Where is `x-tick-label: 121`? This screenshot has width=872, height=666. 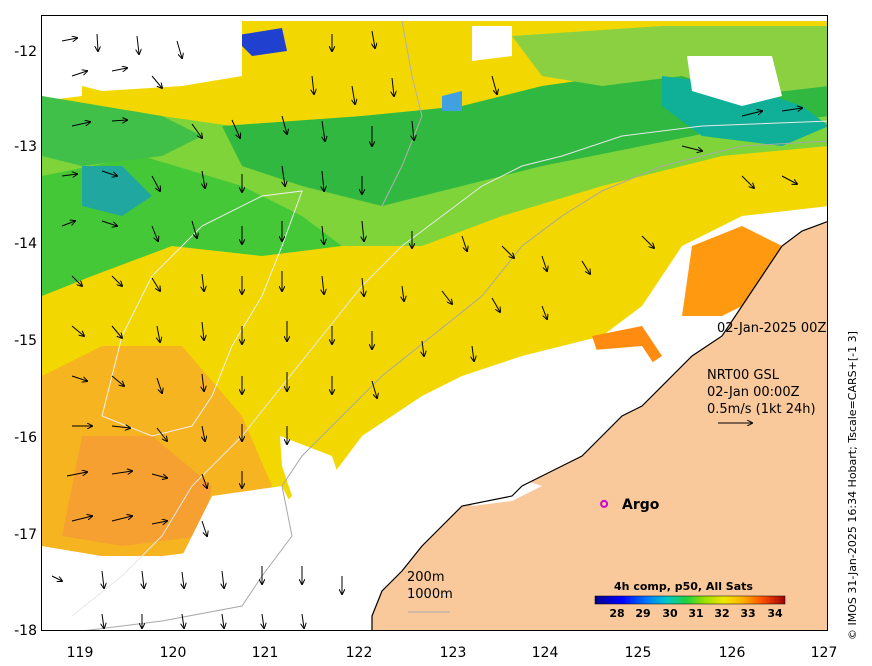 x-tick-label: 121 is located at coordinates (265, 653).